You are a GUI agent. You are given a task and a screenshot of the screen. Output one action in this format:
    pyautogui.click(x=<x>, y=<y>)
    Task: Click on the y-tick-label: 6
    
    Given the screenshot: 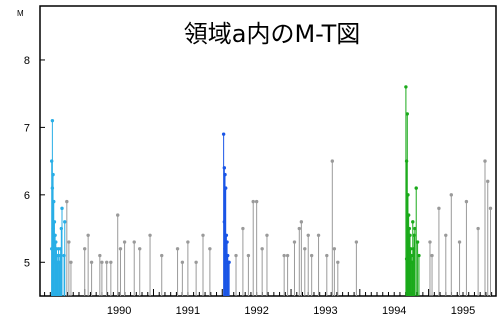 What is the action you would take?
    pyautogui.click(x=27, y=196)
    